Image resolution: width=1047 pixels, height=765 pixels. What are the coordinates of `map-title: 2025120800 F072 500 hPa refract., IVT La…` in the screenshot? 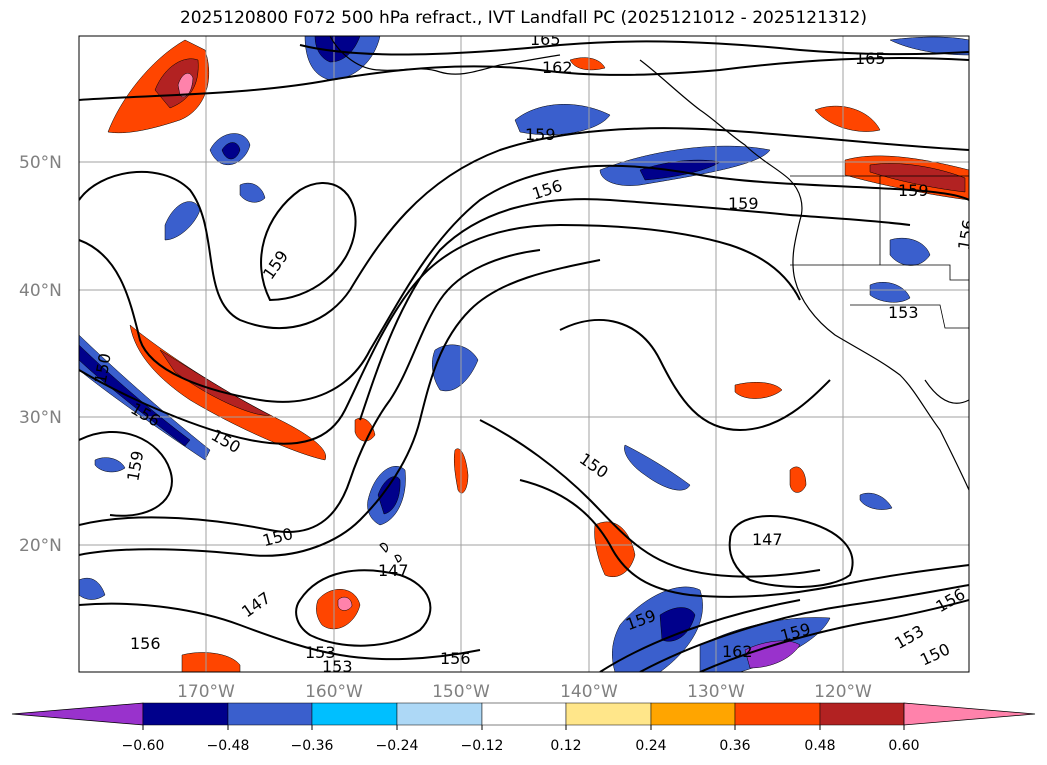 It's located at (523, 18).